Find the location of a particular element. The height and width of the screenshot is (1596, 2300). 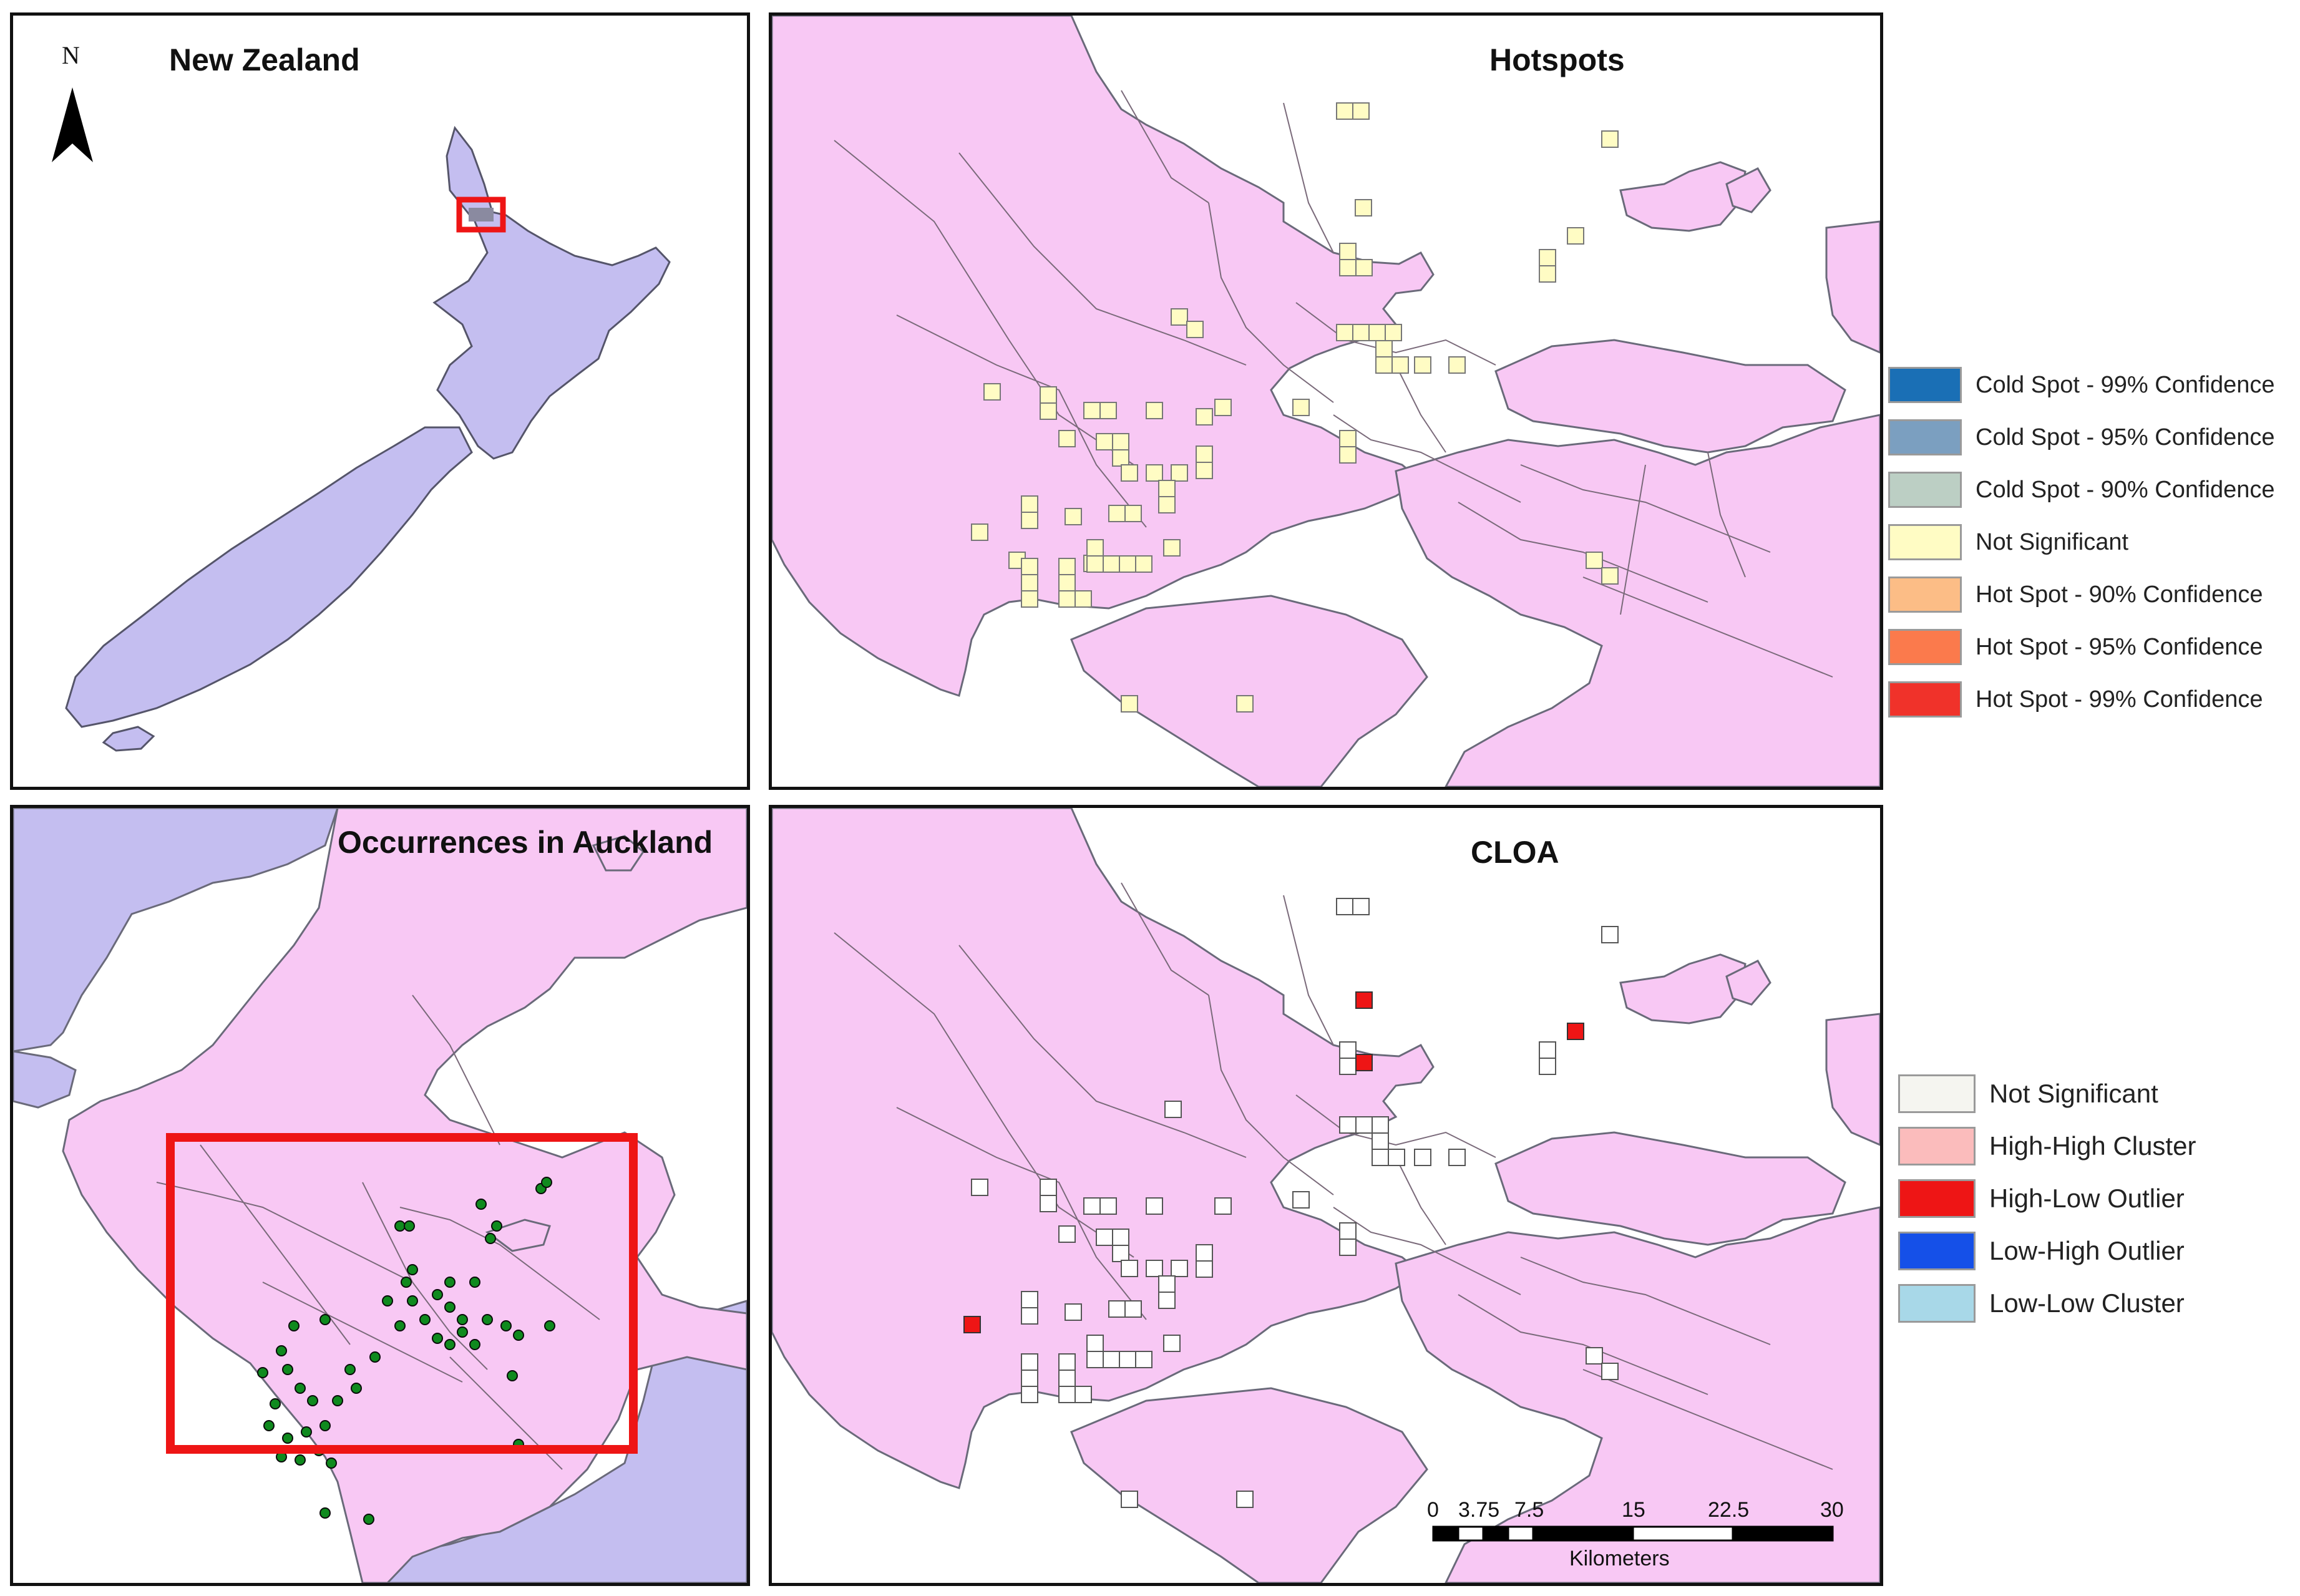

scale-tick-label: 30 is located at coordinates (1832, 1510).